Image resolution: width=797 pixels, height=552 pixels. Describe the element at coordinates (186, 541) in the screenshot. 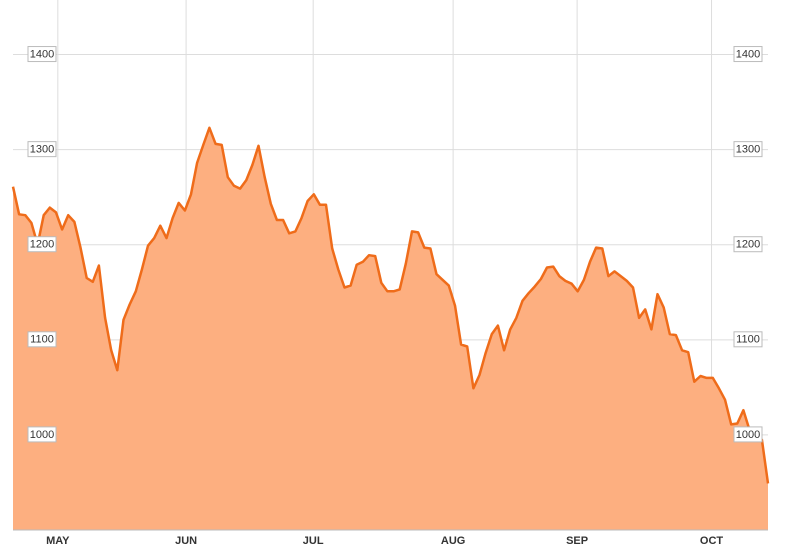

I see `x-tick-label: JUN` at that location.